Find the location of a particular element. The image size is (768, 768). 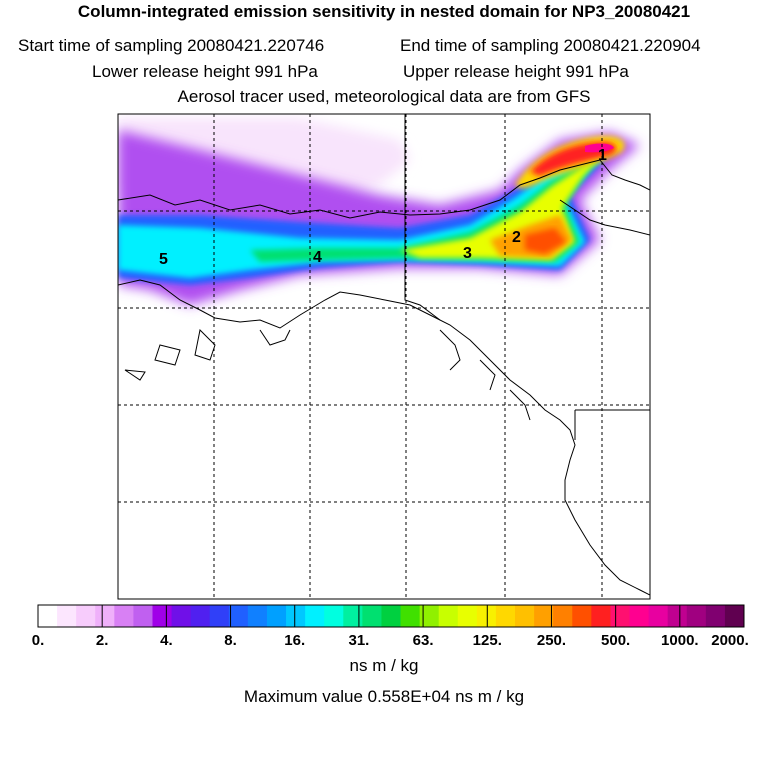

colorbar is located at coordinates (391, 616).